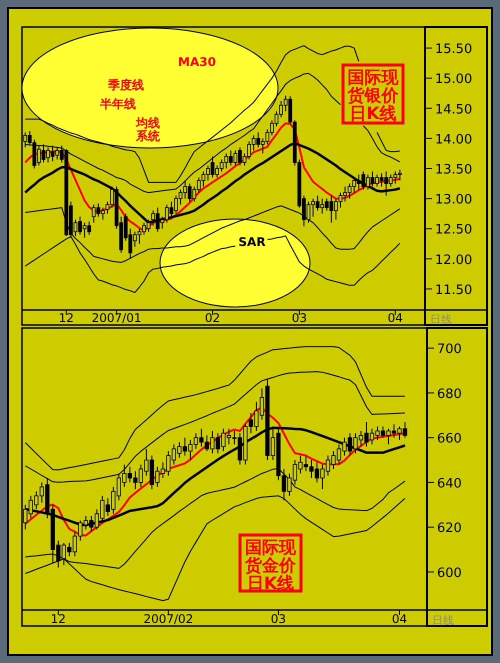 The image size is (500, 663). What do you see at coordinates (168, 619) in the screenshot?
I see `x-tick-label: 2007/02` at bounding box center [168, 619].